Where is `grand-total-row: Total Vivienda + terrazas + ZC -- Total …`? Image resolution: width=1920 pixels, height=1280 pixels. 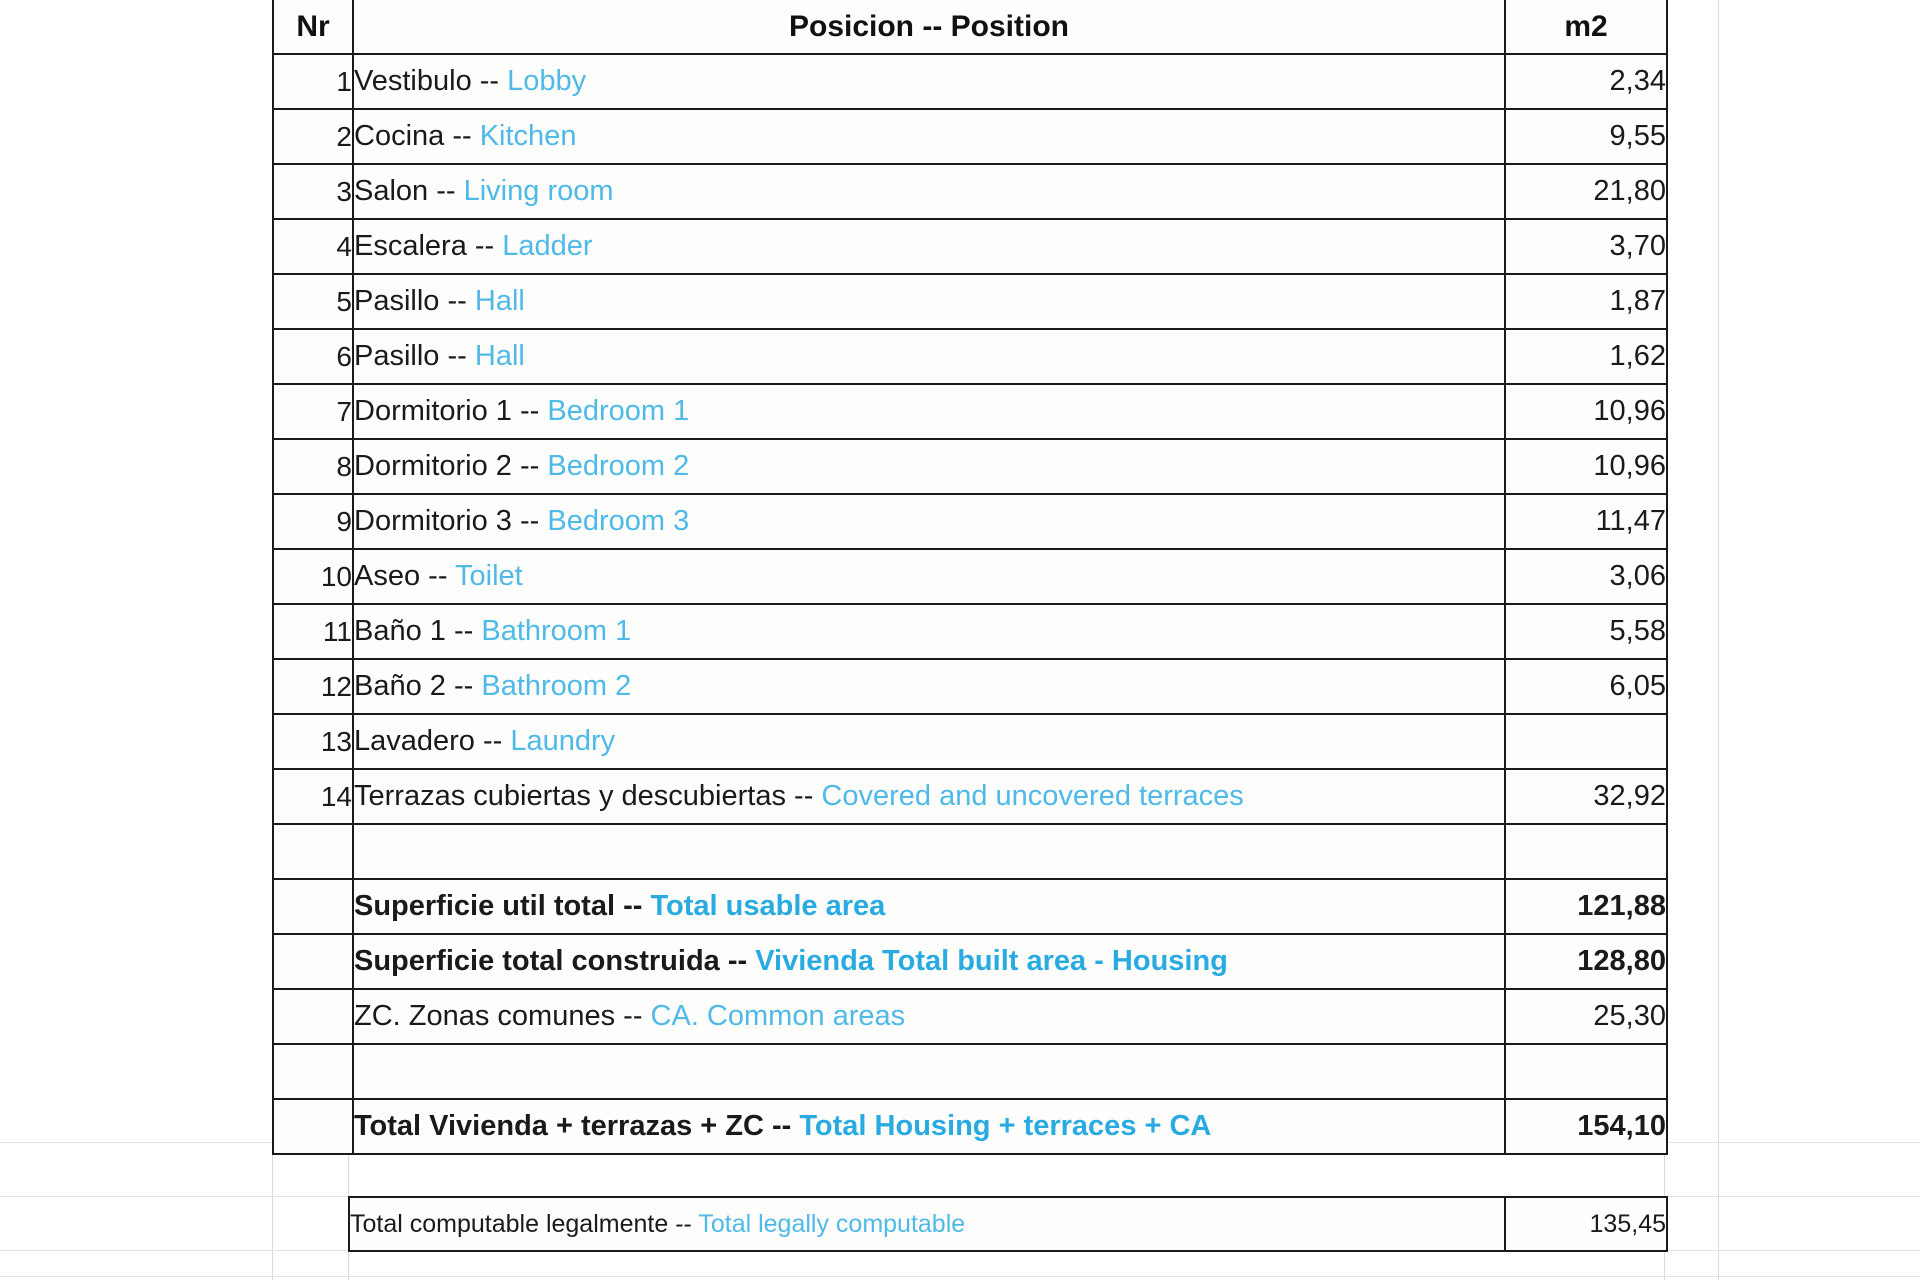
grand-total-row: Total Vivienda + terrazas + ZC -- Total … is located at coordinates (970, 1126).